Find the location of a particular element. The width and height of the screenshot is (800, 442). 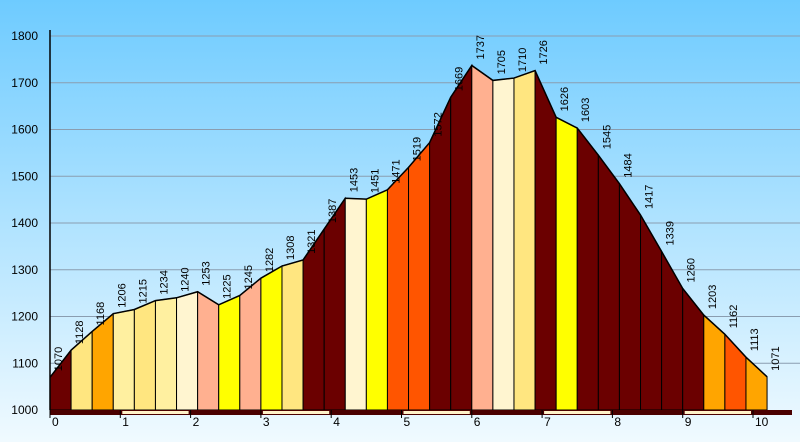

x-tick-label: 6 is located at coordinates (477, 422).